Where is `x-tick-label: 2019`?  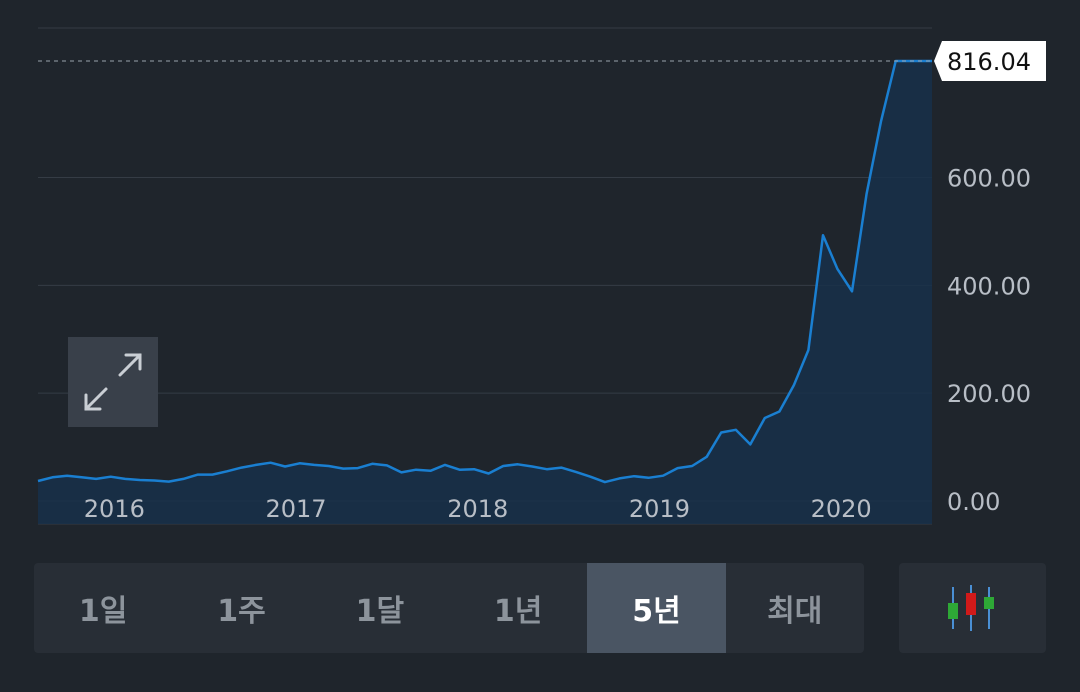
x-tick-label: 2019 is located at coordinates (659, 509).